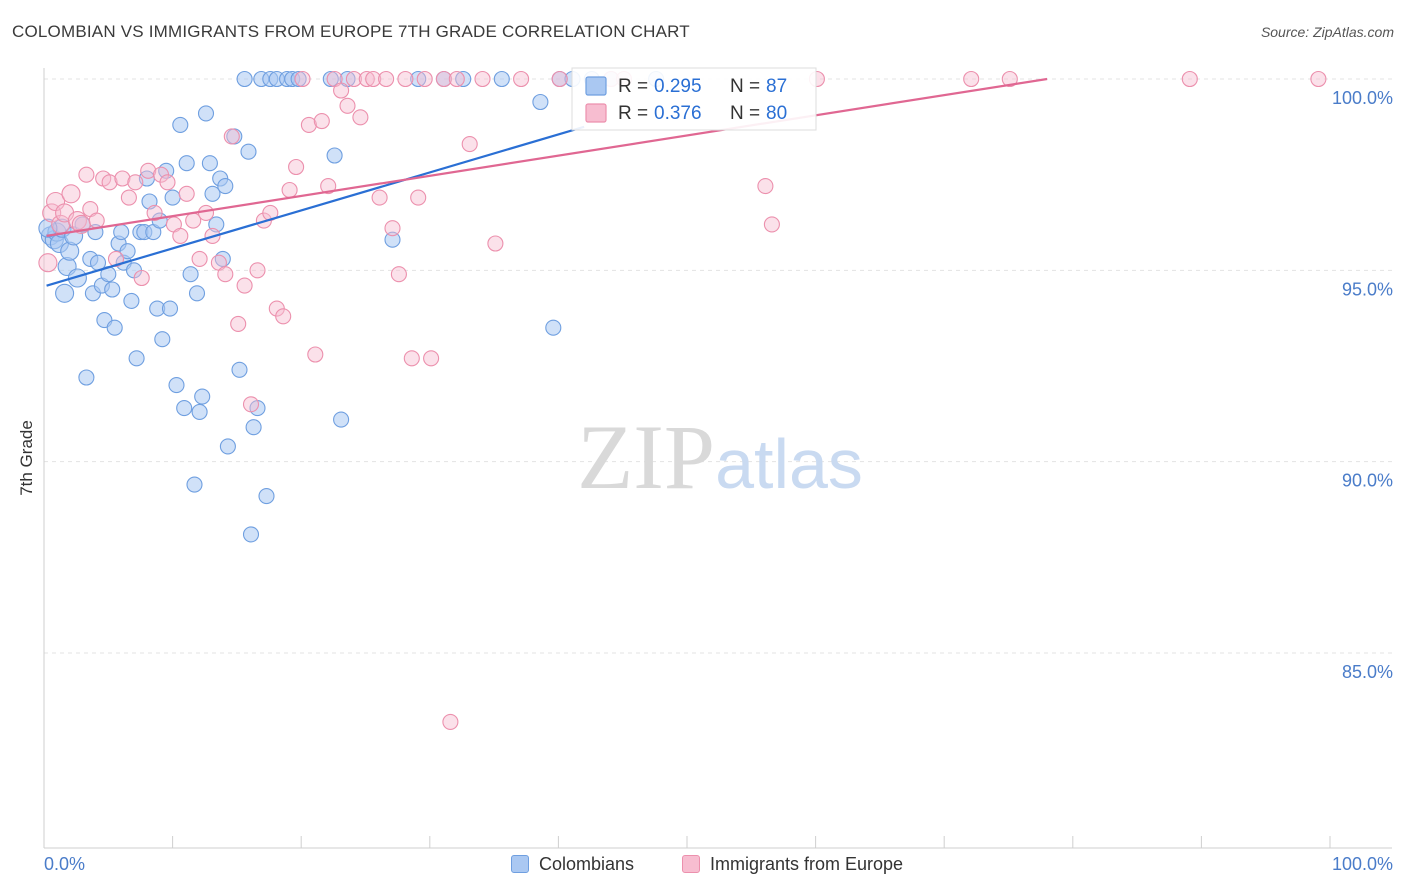 This screenshot has height=892, width=1406. I want to click on y-tick-label: 95.0%, so click(1367, 289).